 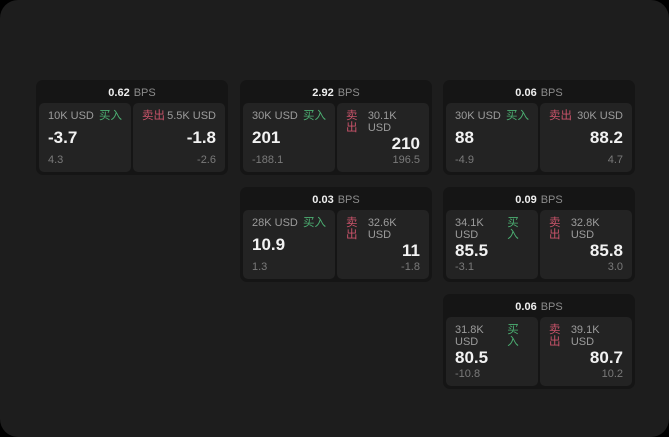 I want to click on sell-panel-top: 卖出 39.1K USD, so click(x=586, y=336).